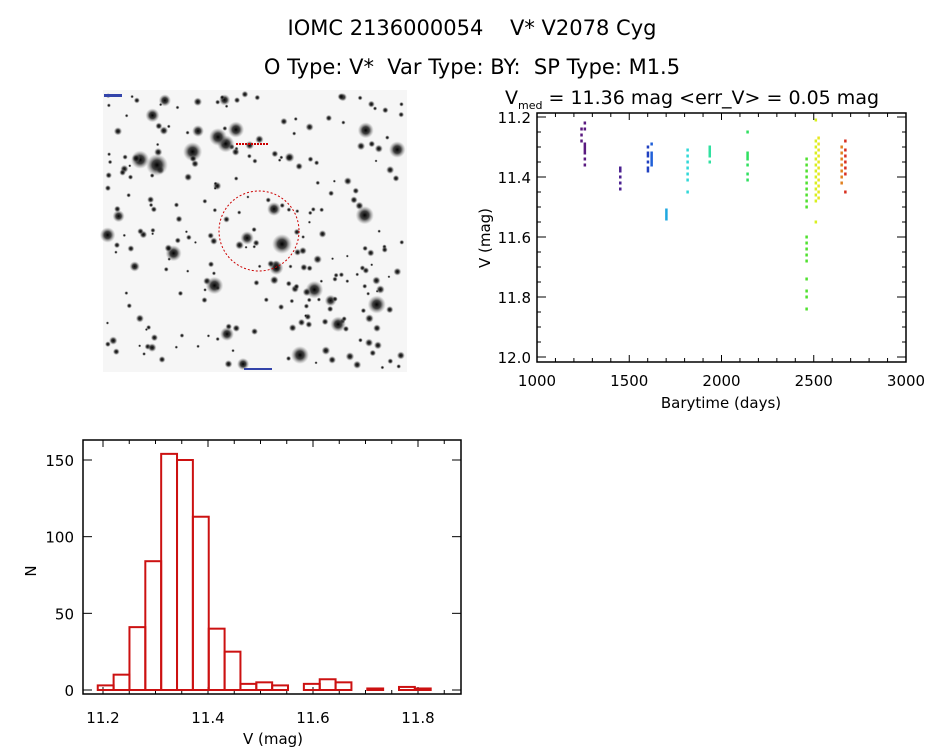 This screenshot has width=944, height=747. What do you see at coordinates (69, 691) in the screenshot?
I see `y-tick-label: 0` at bounding box center [69, 691].